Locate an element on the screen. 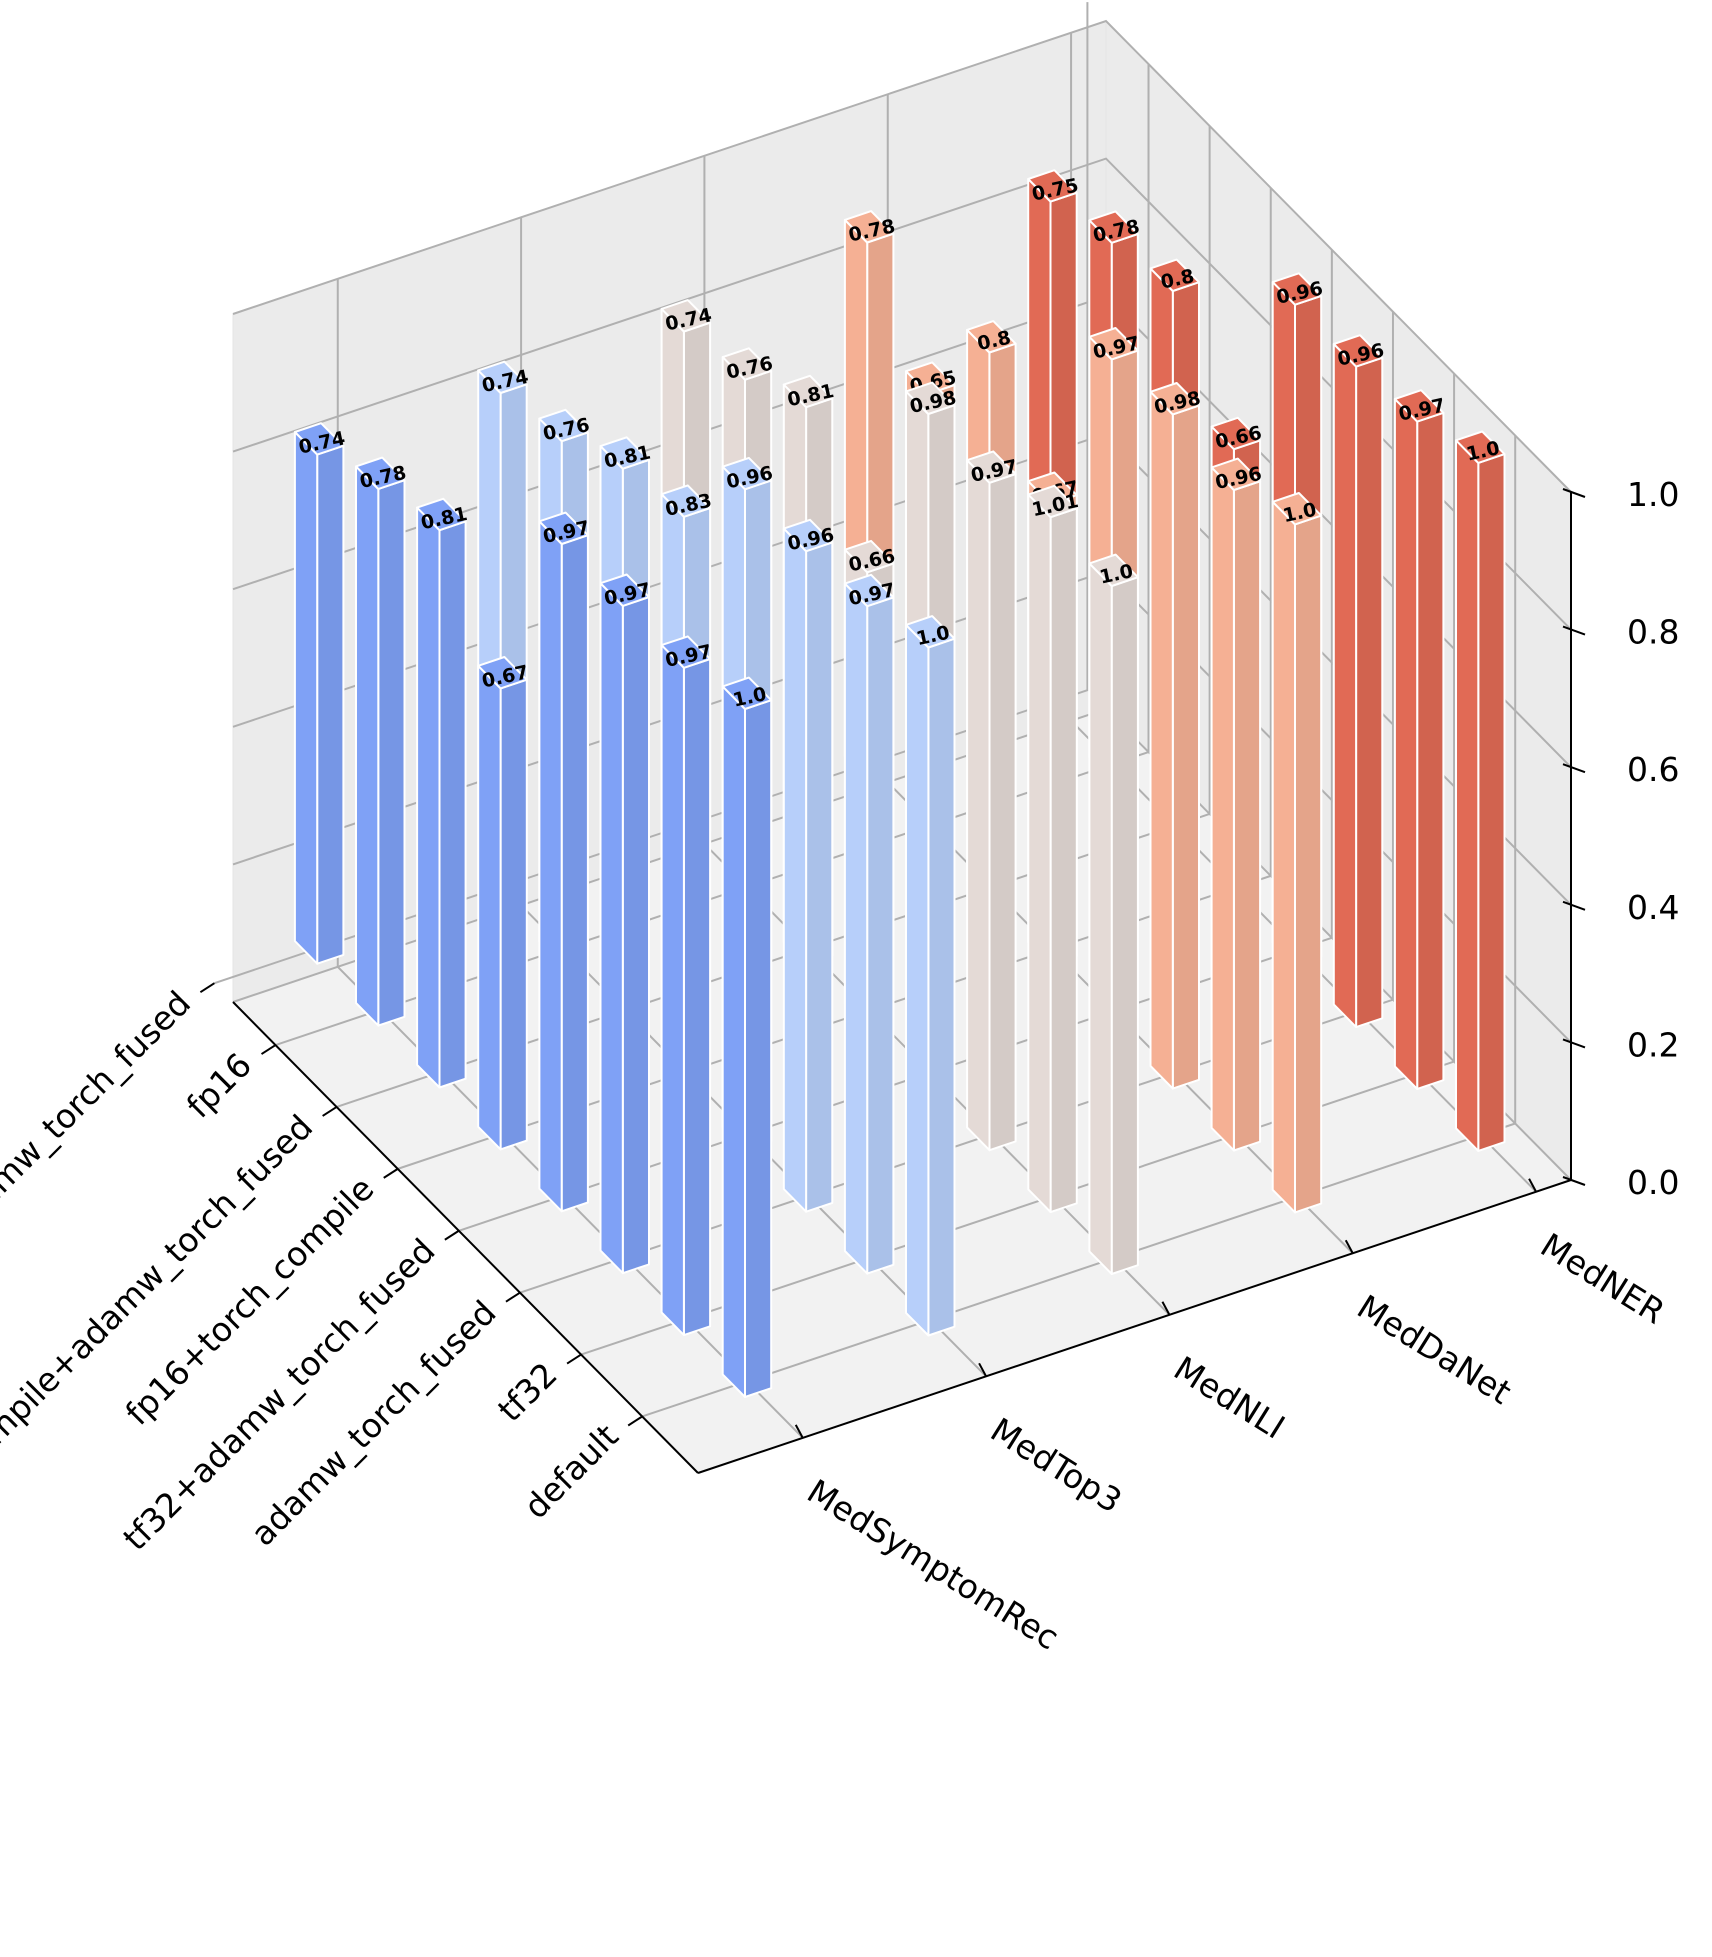 The image size is (1712, 1957). bar-MedSymptomRec-fp16+torch_compile: 0.67 is located at coordinates (503, 903).